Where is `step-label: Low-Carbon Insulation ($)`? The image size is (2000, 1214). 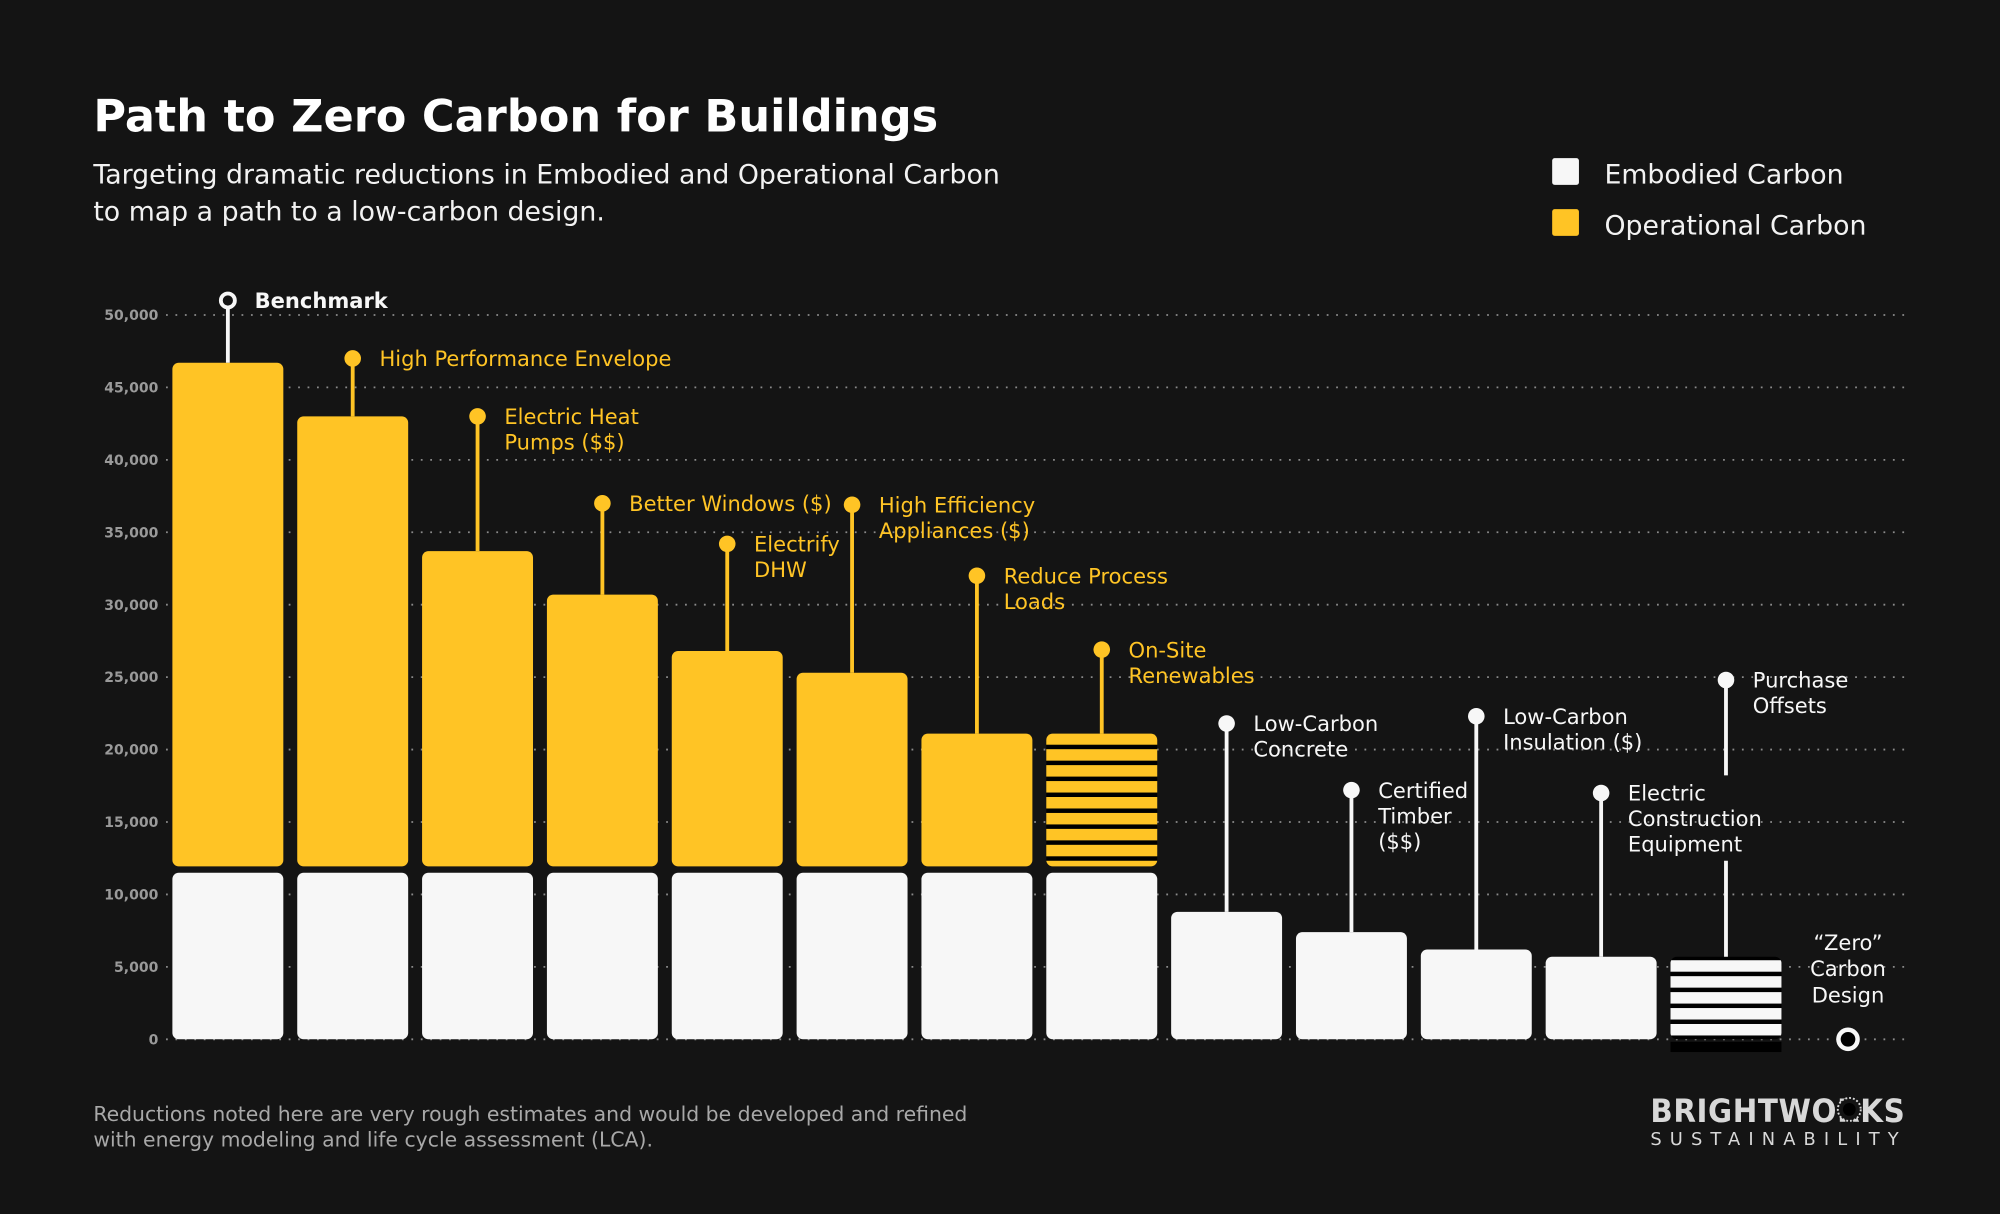 step-label: Low-Carbon Insulation ($) is located at coordinates (1572, 729).